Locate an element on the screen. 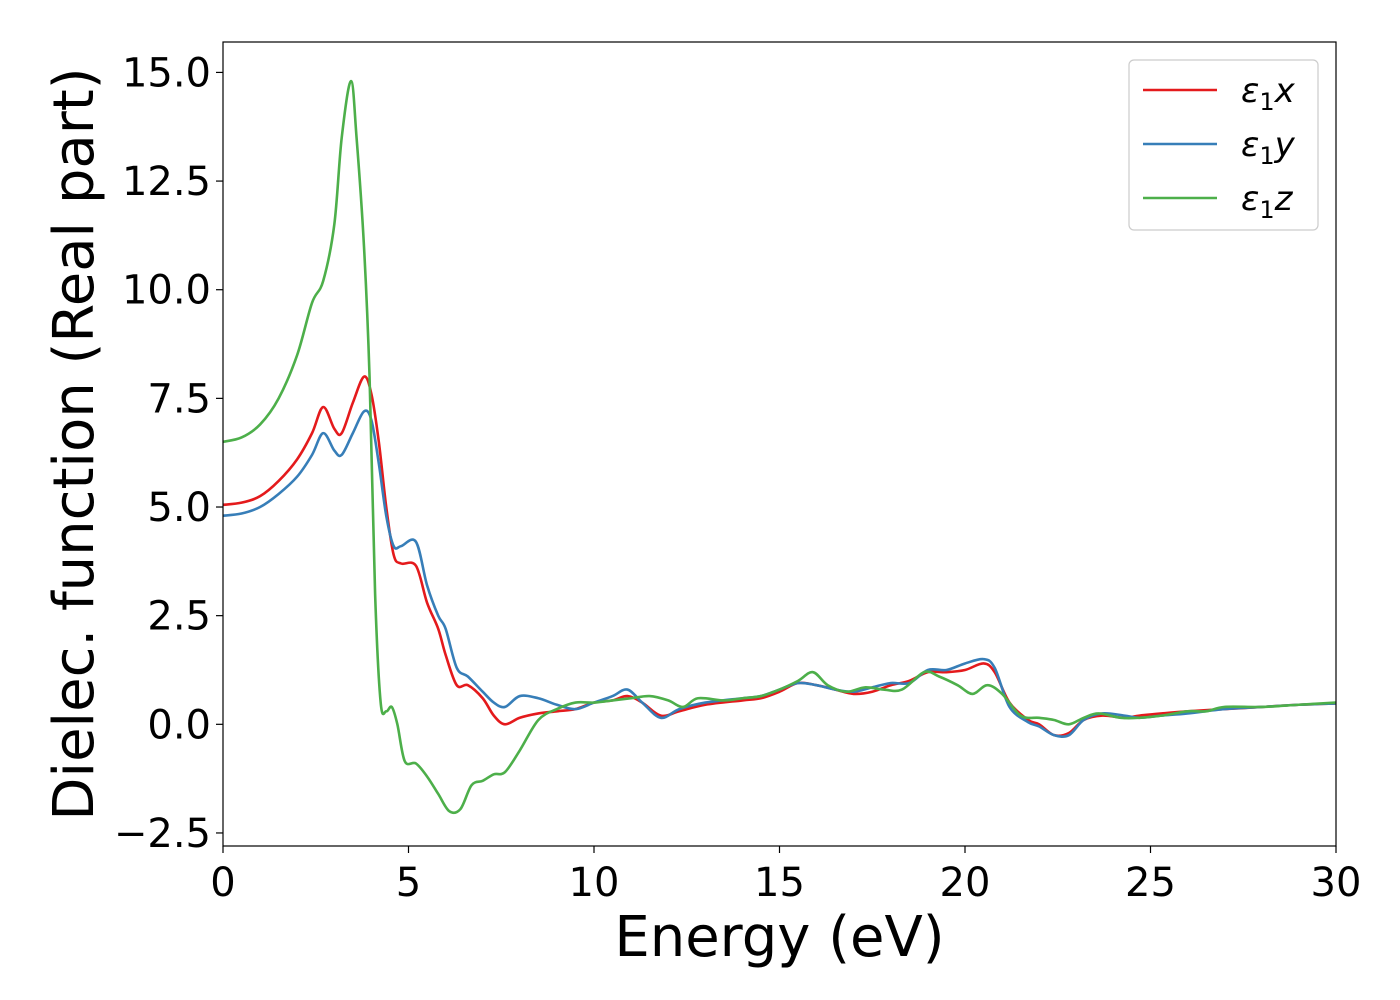  y-tick-label: 5.0 is located at coordinates (179, 508).